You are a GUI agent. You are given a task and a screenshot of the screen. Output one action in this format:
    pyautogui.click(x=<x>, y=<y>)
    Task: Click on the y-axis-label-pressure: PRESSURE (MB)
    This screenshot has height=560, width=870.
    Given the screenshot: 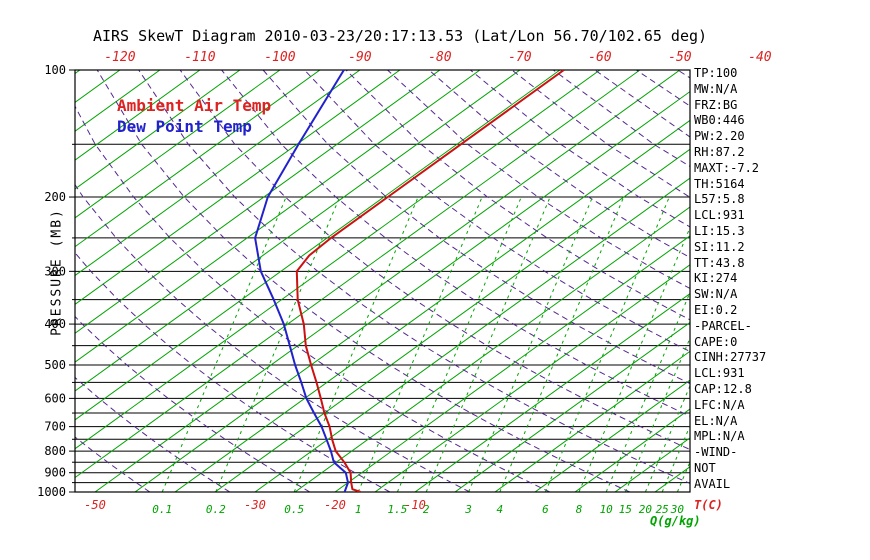 What is the action you would take?
    pyautogui.click(x=57, y=272)
    